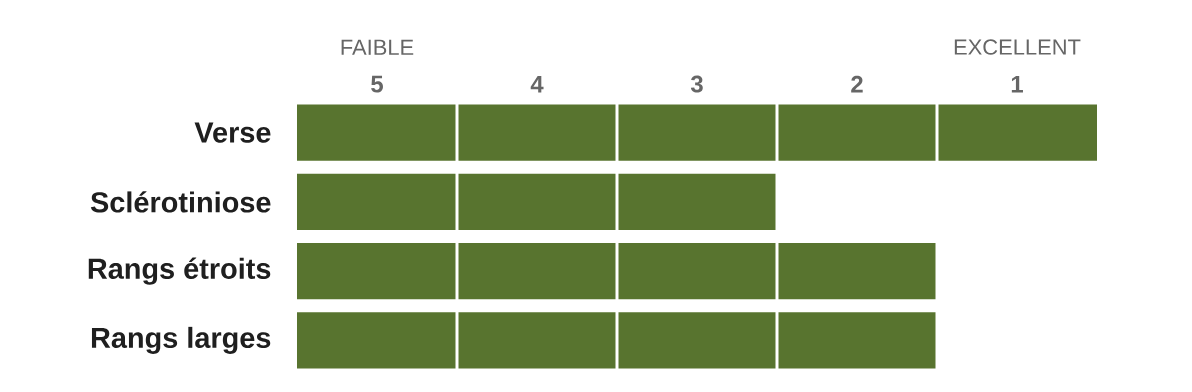  I want to click on x-tick-label: 4, so click(537, 84).